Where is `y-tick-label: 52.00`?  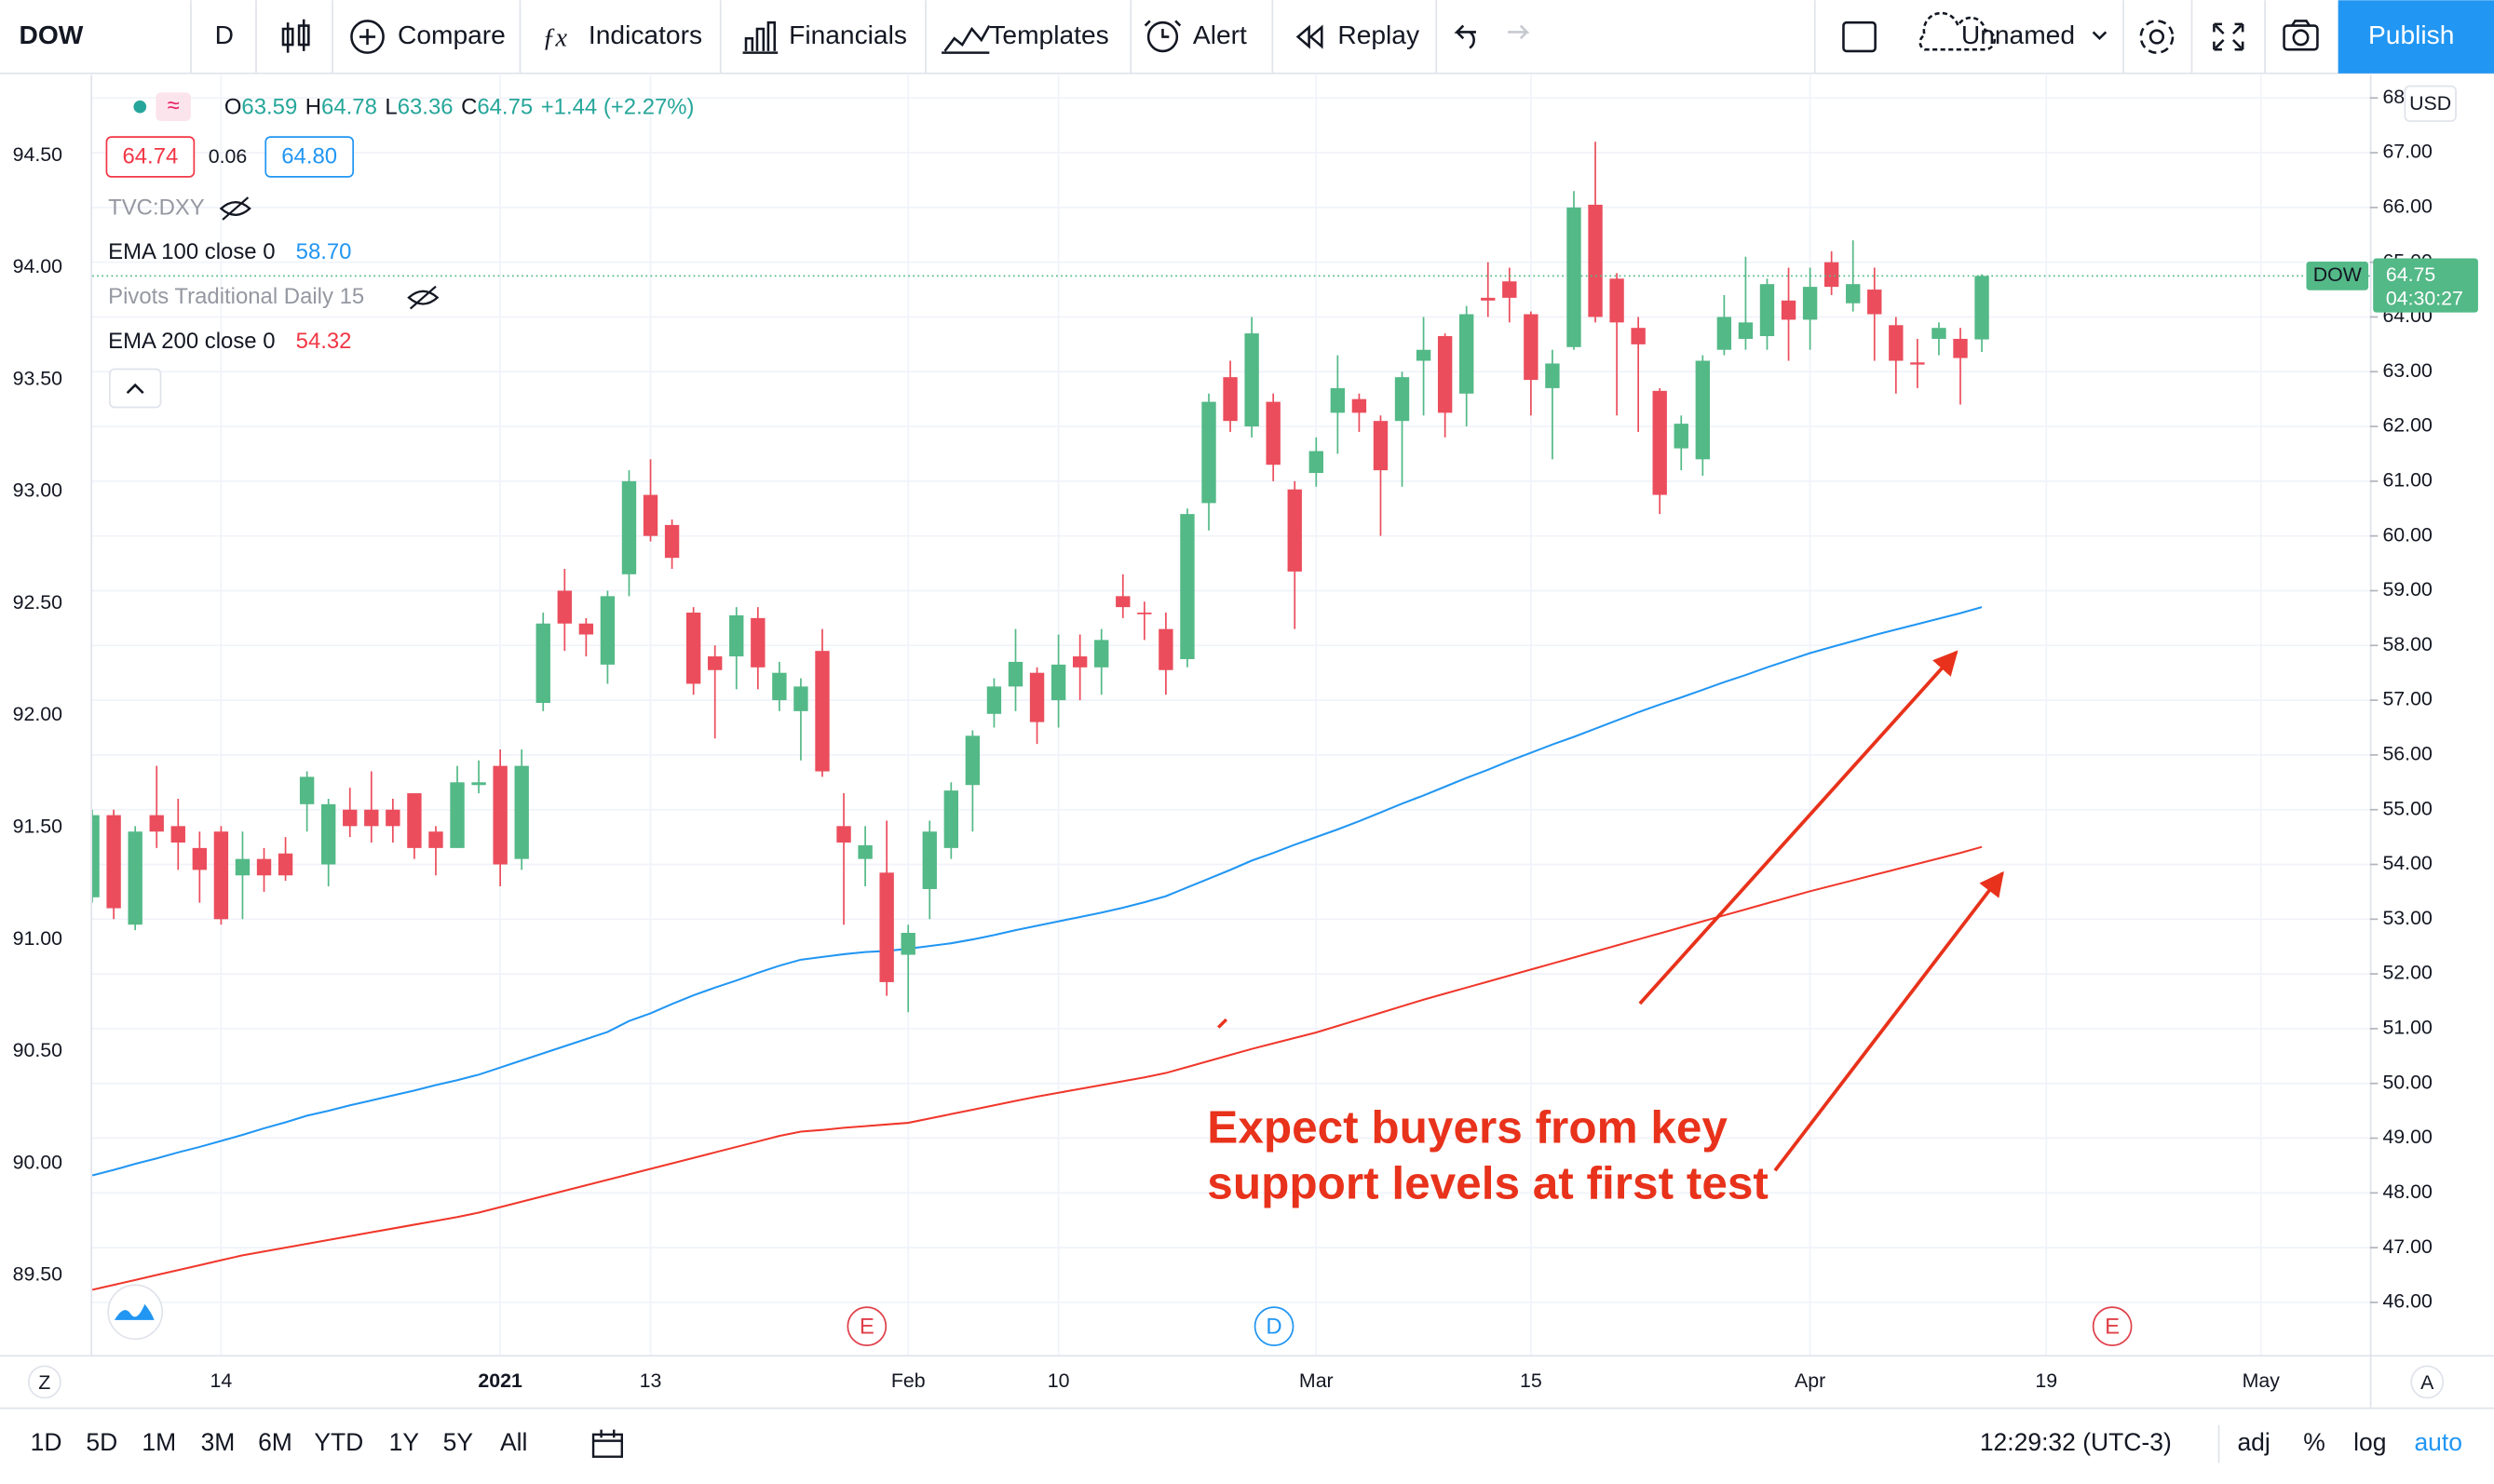
y-tick-label: 52.00 is located at coordinates (2407, 973).